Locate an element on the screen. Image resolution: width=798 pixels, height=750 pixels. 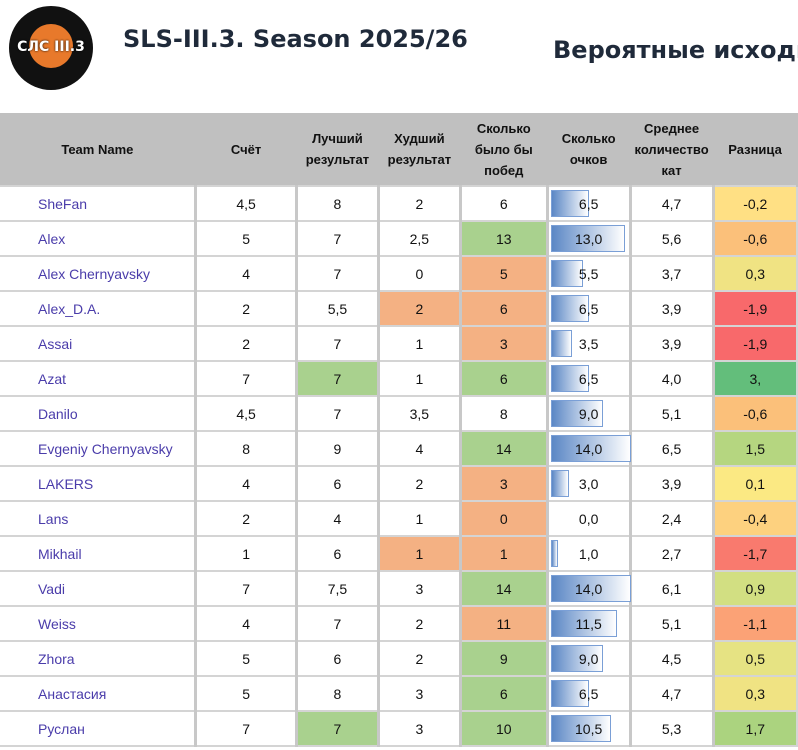
wins-cell: 13 is located at coordinates (503, 238).